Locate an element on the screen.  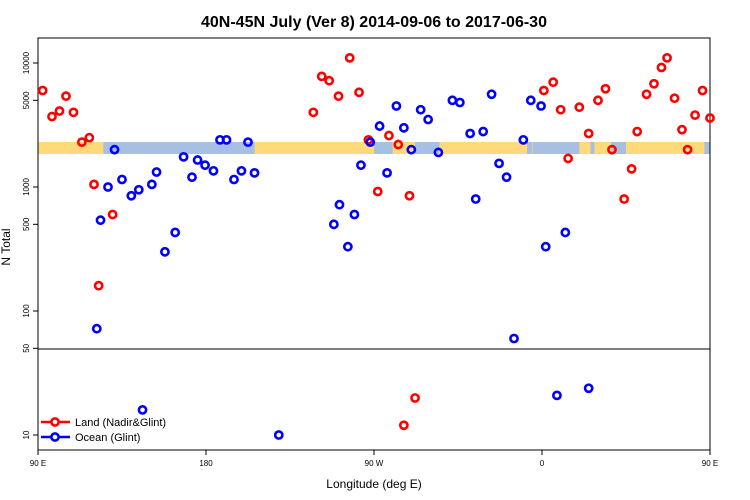
y-axis-label: N Total is located at coordinates (6, 246).